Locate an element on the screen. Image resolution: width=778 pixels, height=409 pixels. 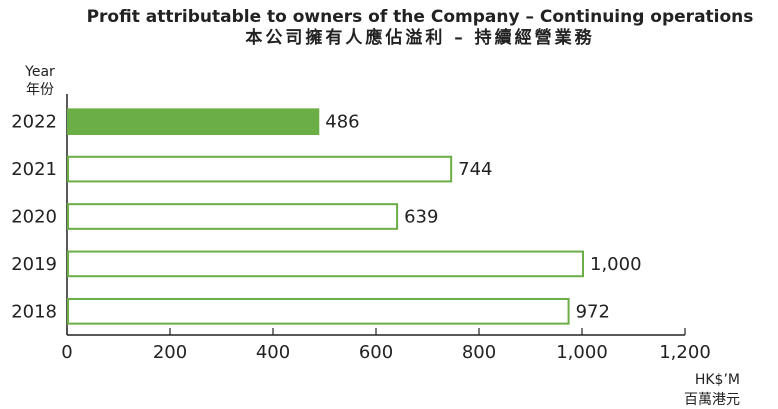
y-tick-label: 2020 is located at coordinates (34, 217).